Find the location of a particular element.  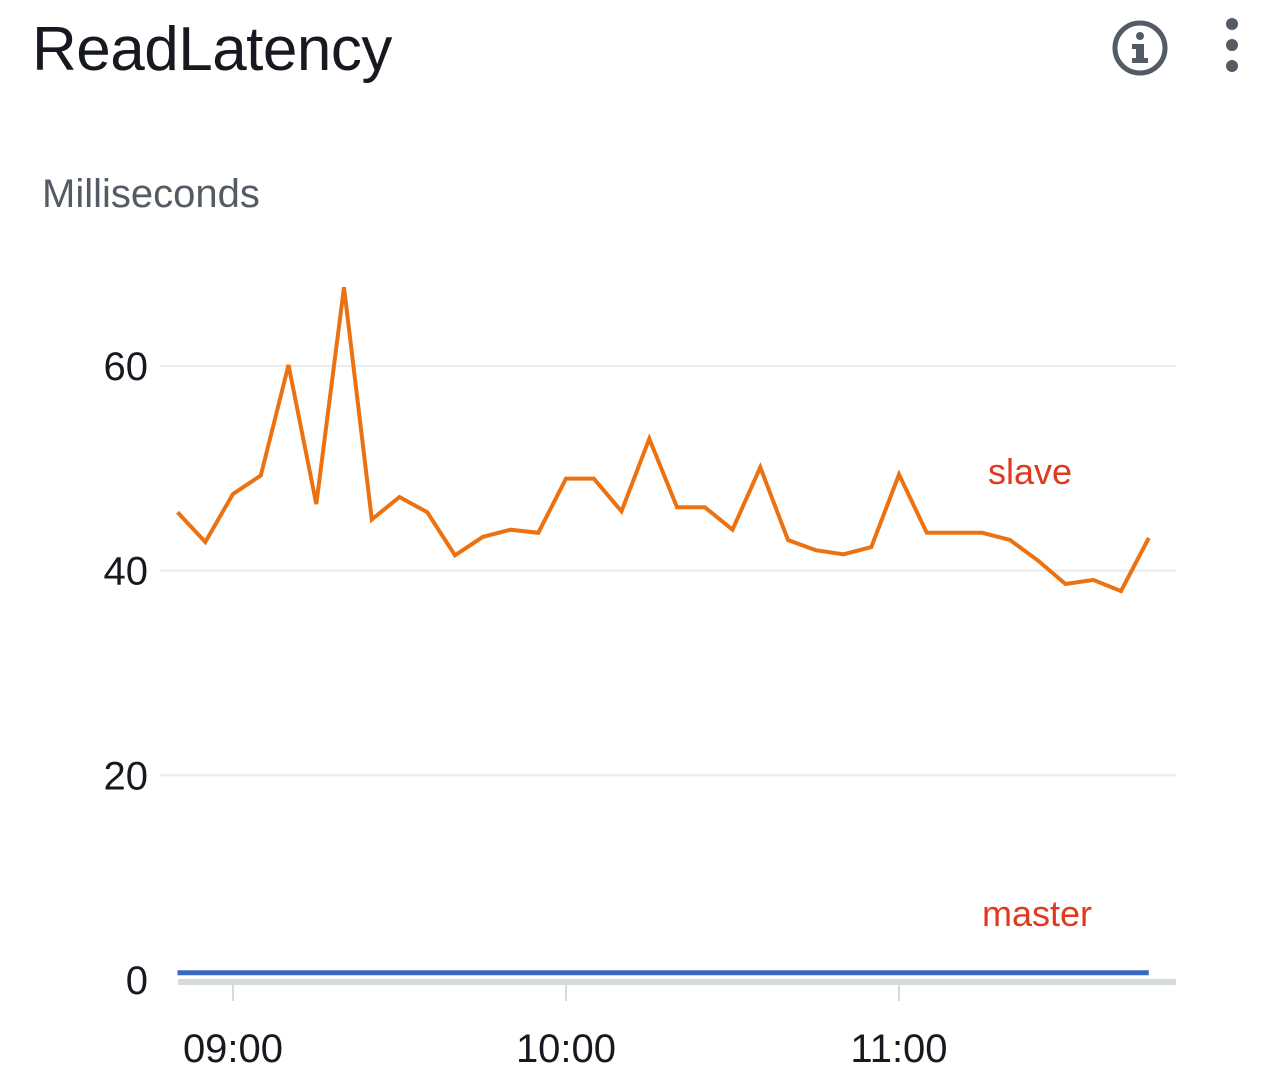

x-tick-label: 09:00 is located at coordinates (233, 1049).